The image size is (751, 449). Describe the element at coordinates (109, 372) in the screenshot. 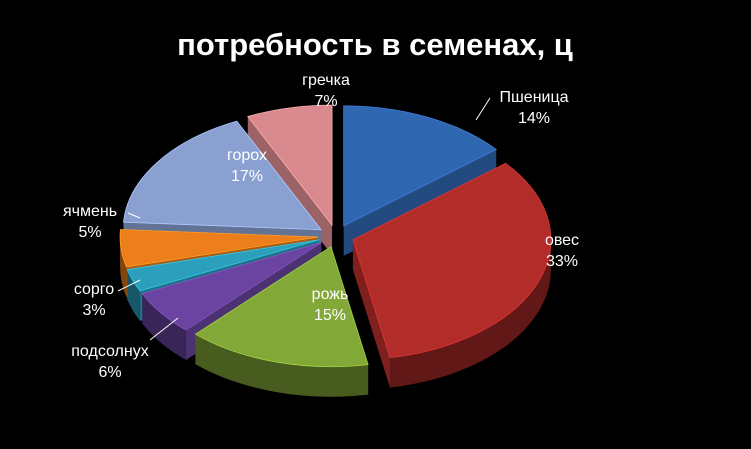

I see `slice-label-percent-3: 6%` at that location.